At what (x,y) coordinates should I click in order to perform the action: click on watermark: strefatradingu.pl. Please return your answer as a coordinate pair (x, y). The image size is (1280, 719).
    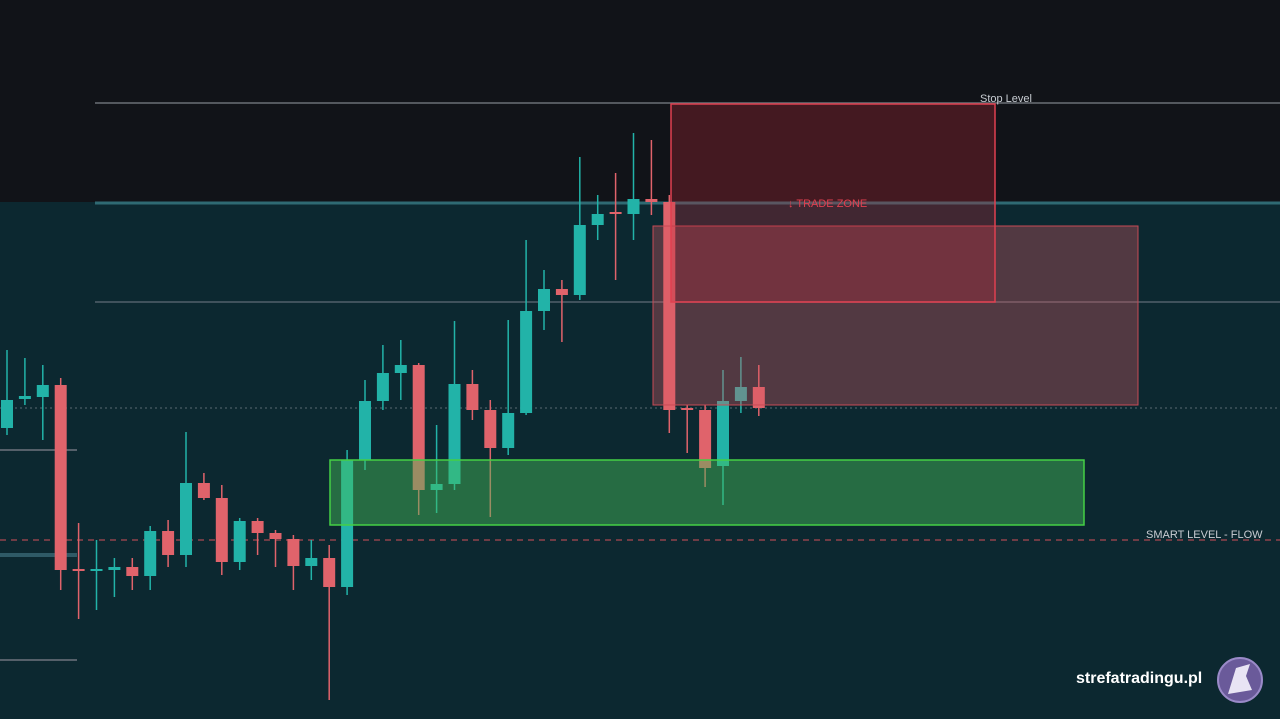
    Looking at the image, I should click on (1139, 678).